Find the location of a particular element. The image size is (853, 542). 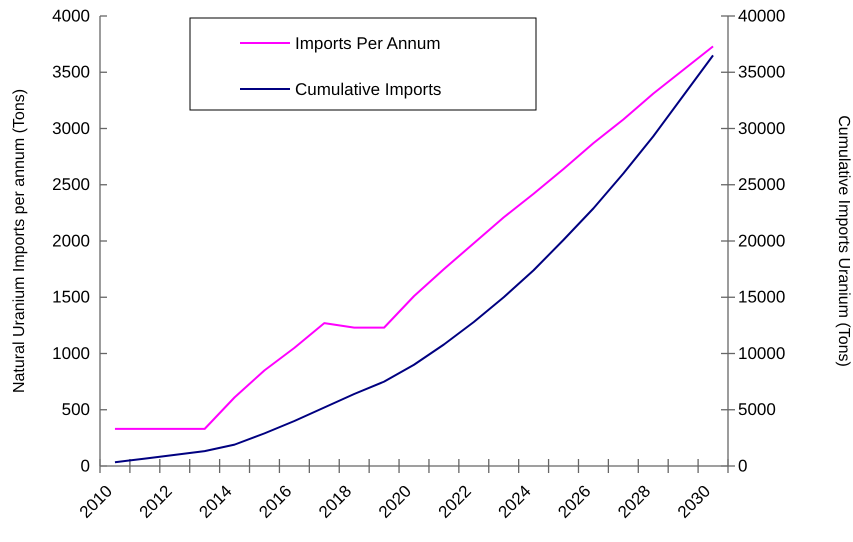

y2-tick-label: 10000 is located at coordinates (762, 353).